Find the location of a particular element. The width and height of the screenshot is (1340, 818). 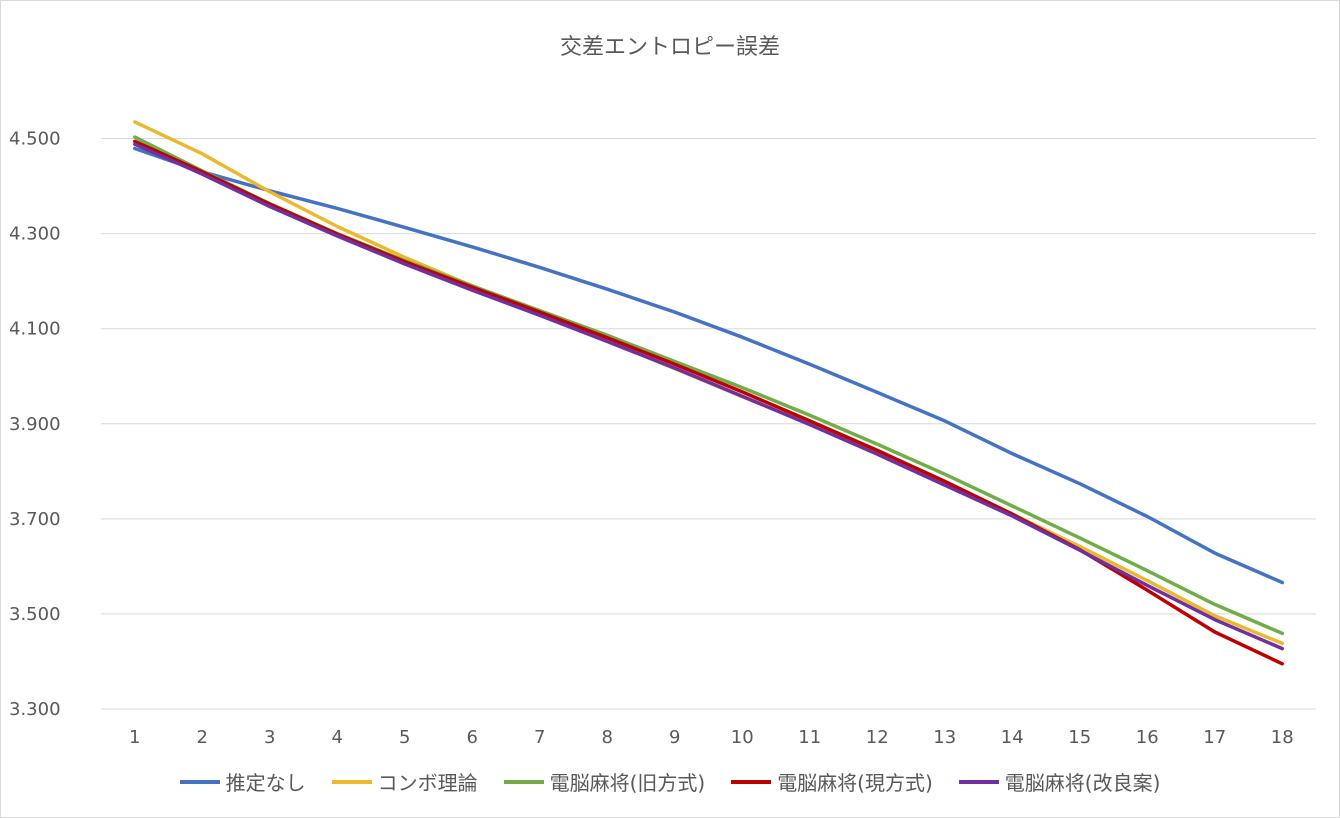

x-tick-label: 6 is located at coordinates (472, 737).